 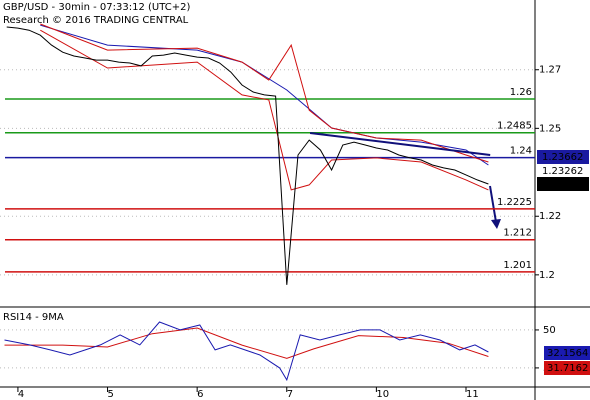 What do you see at coordinates (96, 7) in the screenshot?
I see `chart-title: GBP/USD - 30min - 07:33:12 (UTC+2)` at bounding box center [96, 7].